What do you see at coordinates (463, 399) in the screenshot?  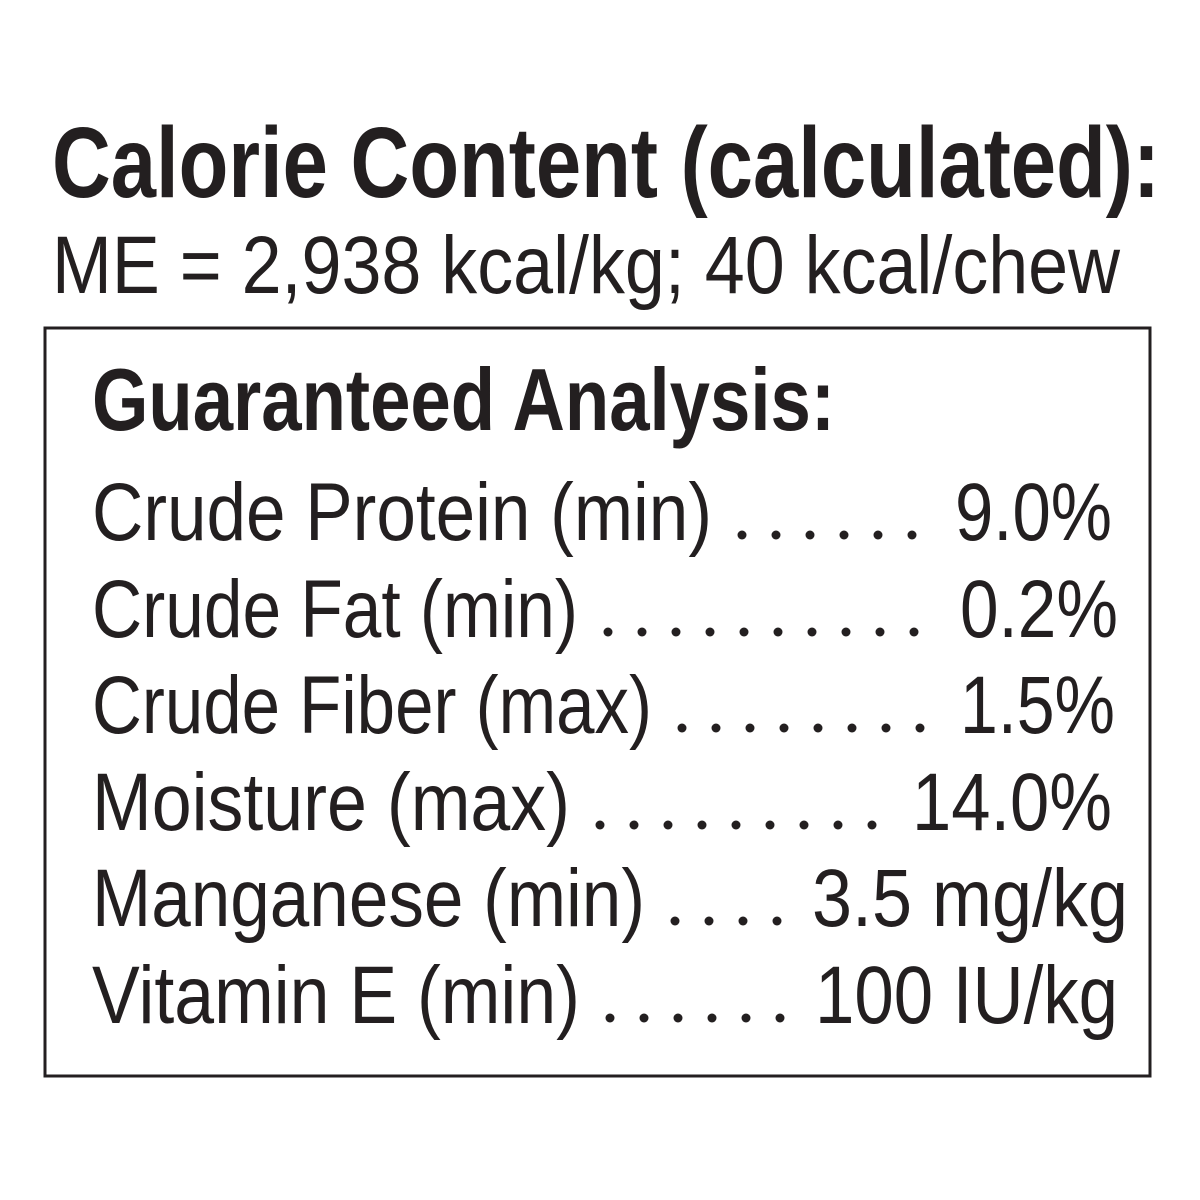 I see `analysis-title: Guaranteed Analysis:` at bounding box center [463, 399].